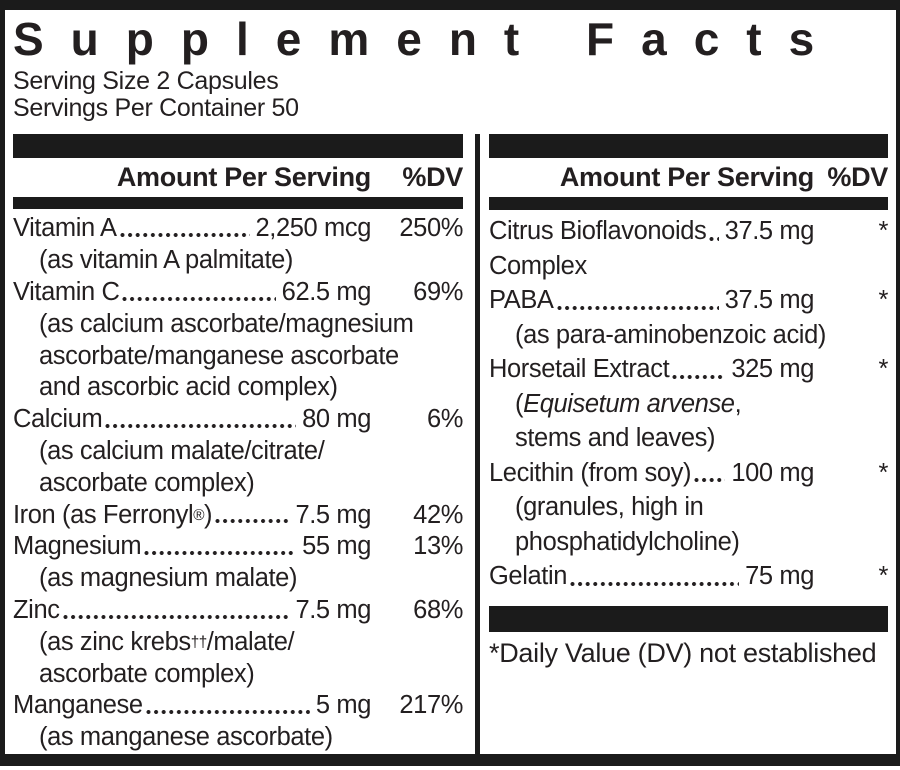 This screenshot has height=770, width=900. What do you see at coordinates (238, 420) in the screenshot?
I see `nutrient-row: Calcium 80 mg 6%` at bounding box center [238, 420].